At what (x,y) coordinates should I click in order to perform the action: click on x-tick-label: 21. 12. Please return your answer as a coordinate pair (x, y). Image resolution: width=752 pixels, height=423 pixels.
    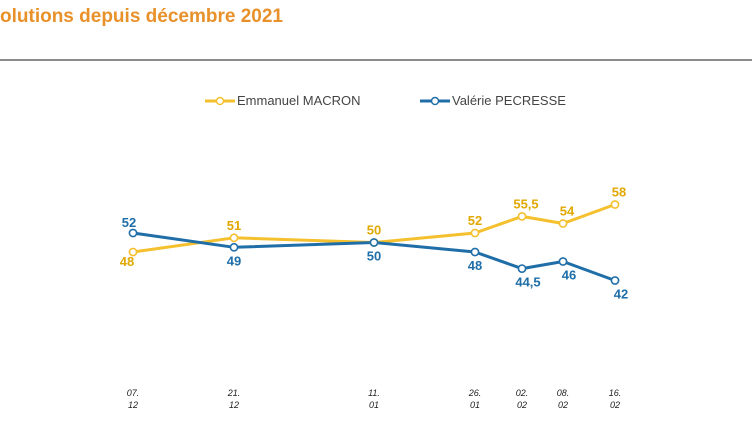
    Looking at the image, I should click on (234, 399).